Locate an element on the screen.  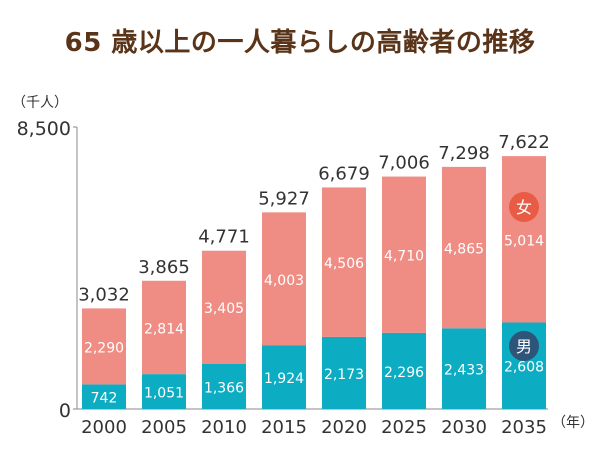
bar-female-2005 is located at coordinates (164, 327).